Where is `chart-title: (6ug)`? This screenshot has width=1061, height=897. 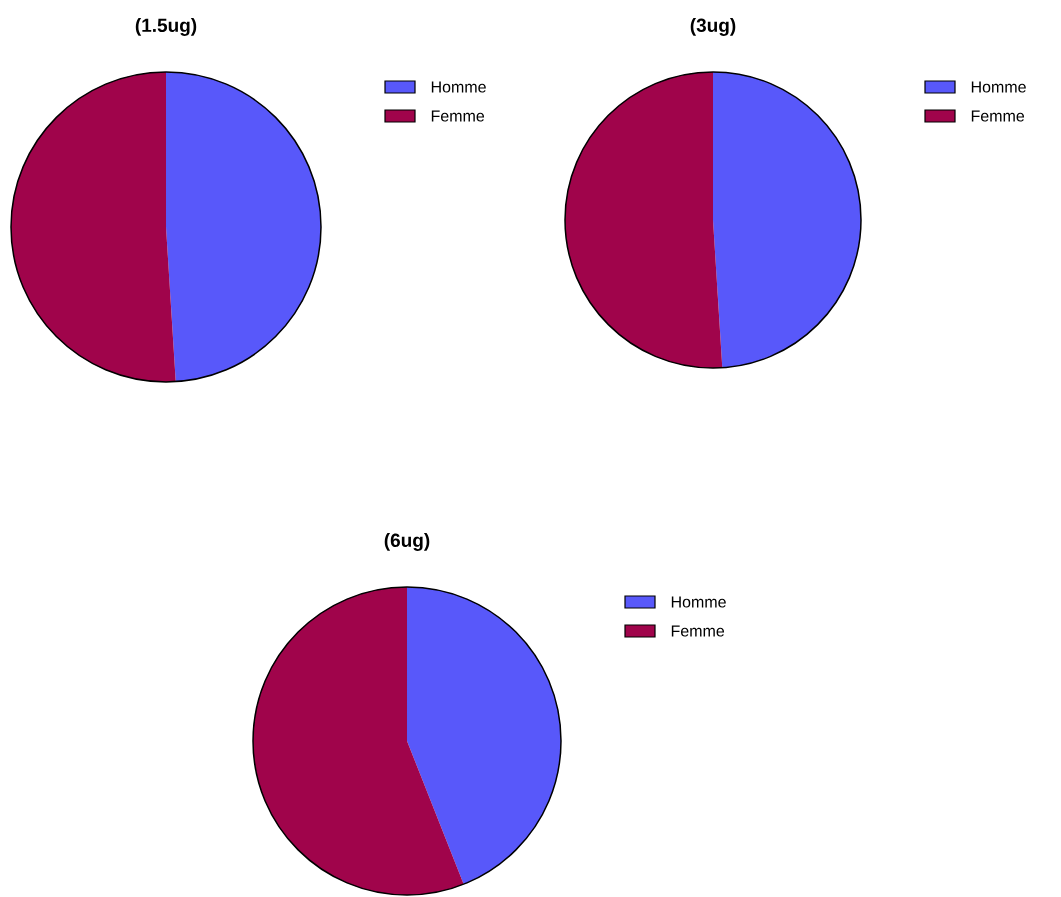 chart-title: (6ug) is located at coordinates (407, 542).